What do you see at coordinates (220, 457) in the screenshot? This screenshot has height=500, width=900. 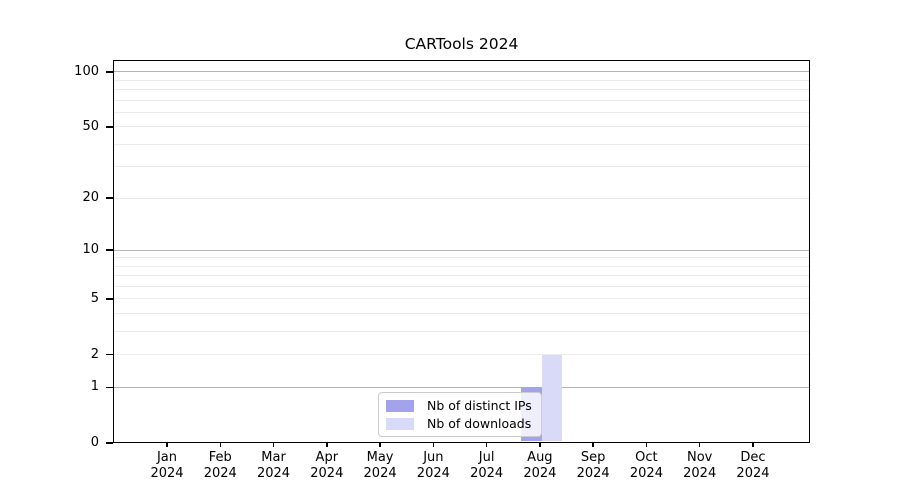 I see `x-tick-label-line: Feb` at bounding box center [220, 457].